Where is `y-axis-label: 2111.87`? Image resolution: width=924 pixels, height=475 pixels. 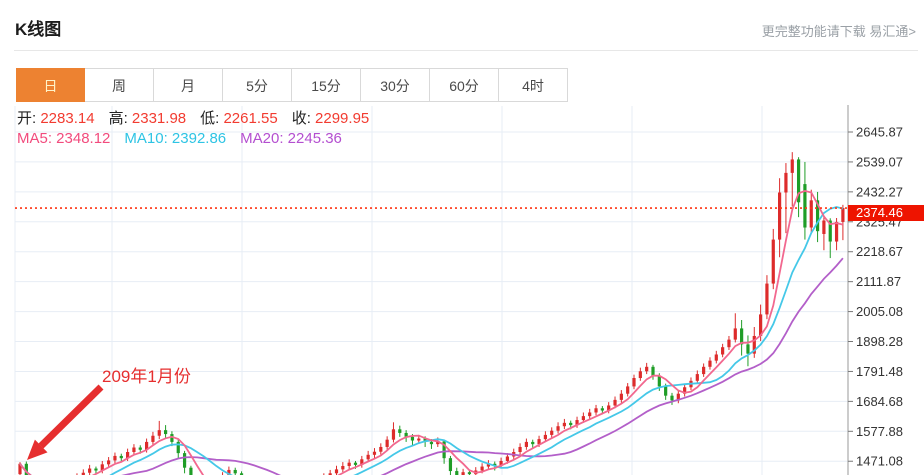
y-axis-label: 2111.87 is located at coordinates (878, 281).